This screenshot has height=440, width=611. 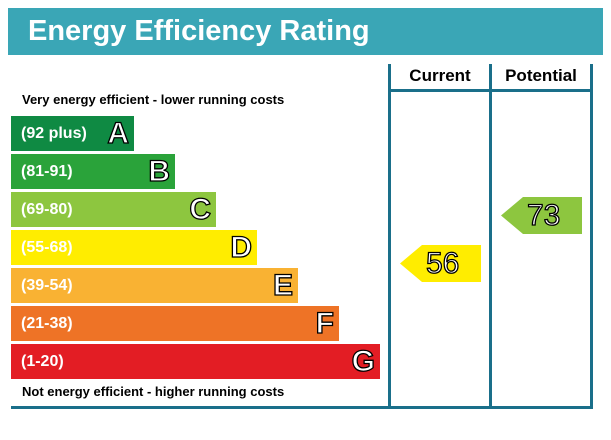 I want to click on band-letter-c: C, so click(x=200, y=209).